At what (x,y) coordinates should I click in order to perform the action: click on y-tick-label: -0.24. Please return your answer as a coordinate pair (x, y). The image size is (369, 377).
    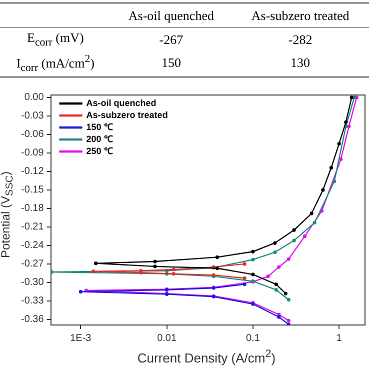
    Looking at the image, I should click on (32, 246).